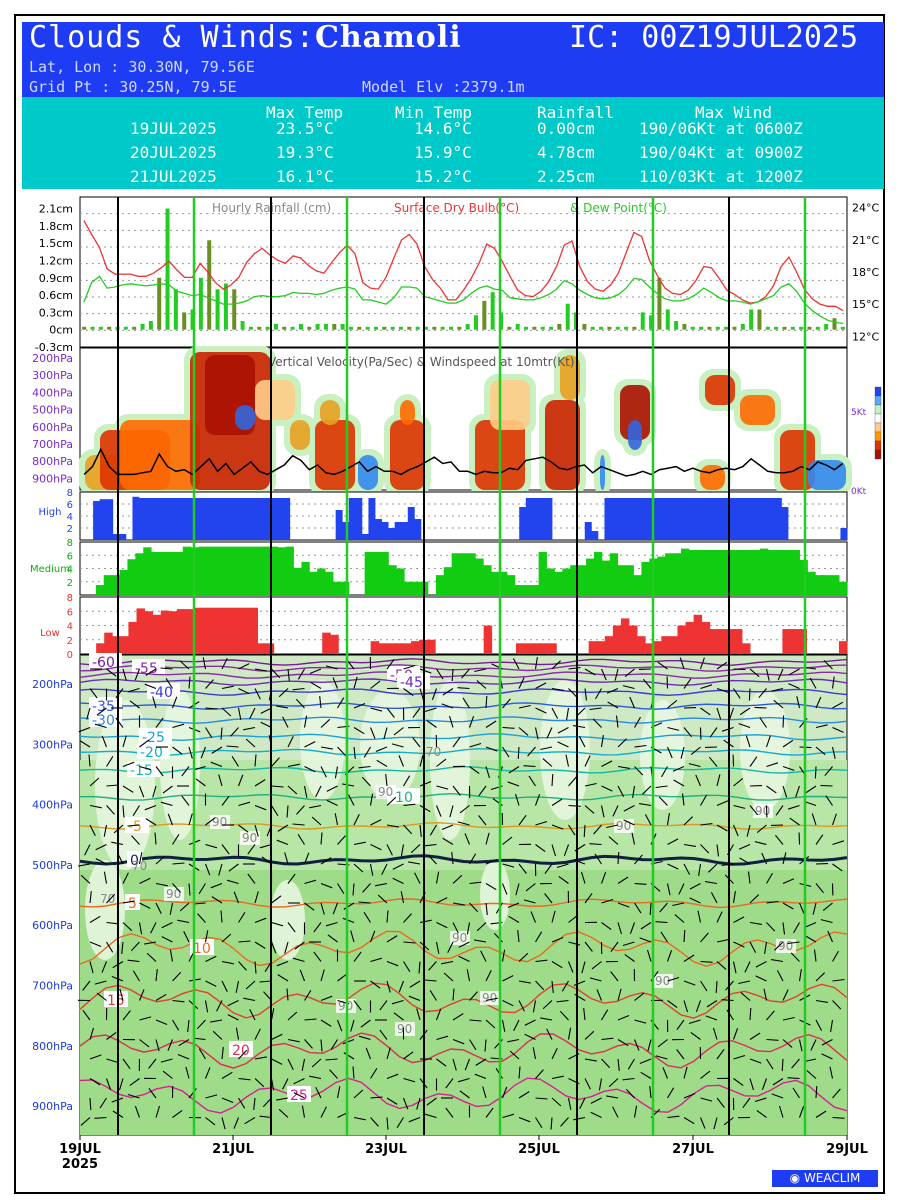  What do you see at coordinates (734, 112) in the screenshot?
I see `header-max-wind: Max Wind` at bounding box center [734, 112].